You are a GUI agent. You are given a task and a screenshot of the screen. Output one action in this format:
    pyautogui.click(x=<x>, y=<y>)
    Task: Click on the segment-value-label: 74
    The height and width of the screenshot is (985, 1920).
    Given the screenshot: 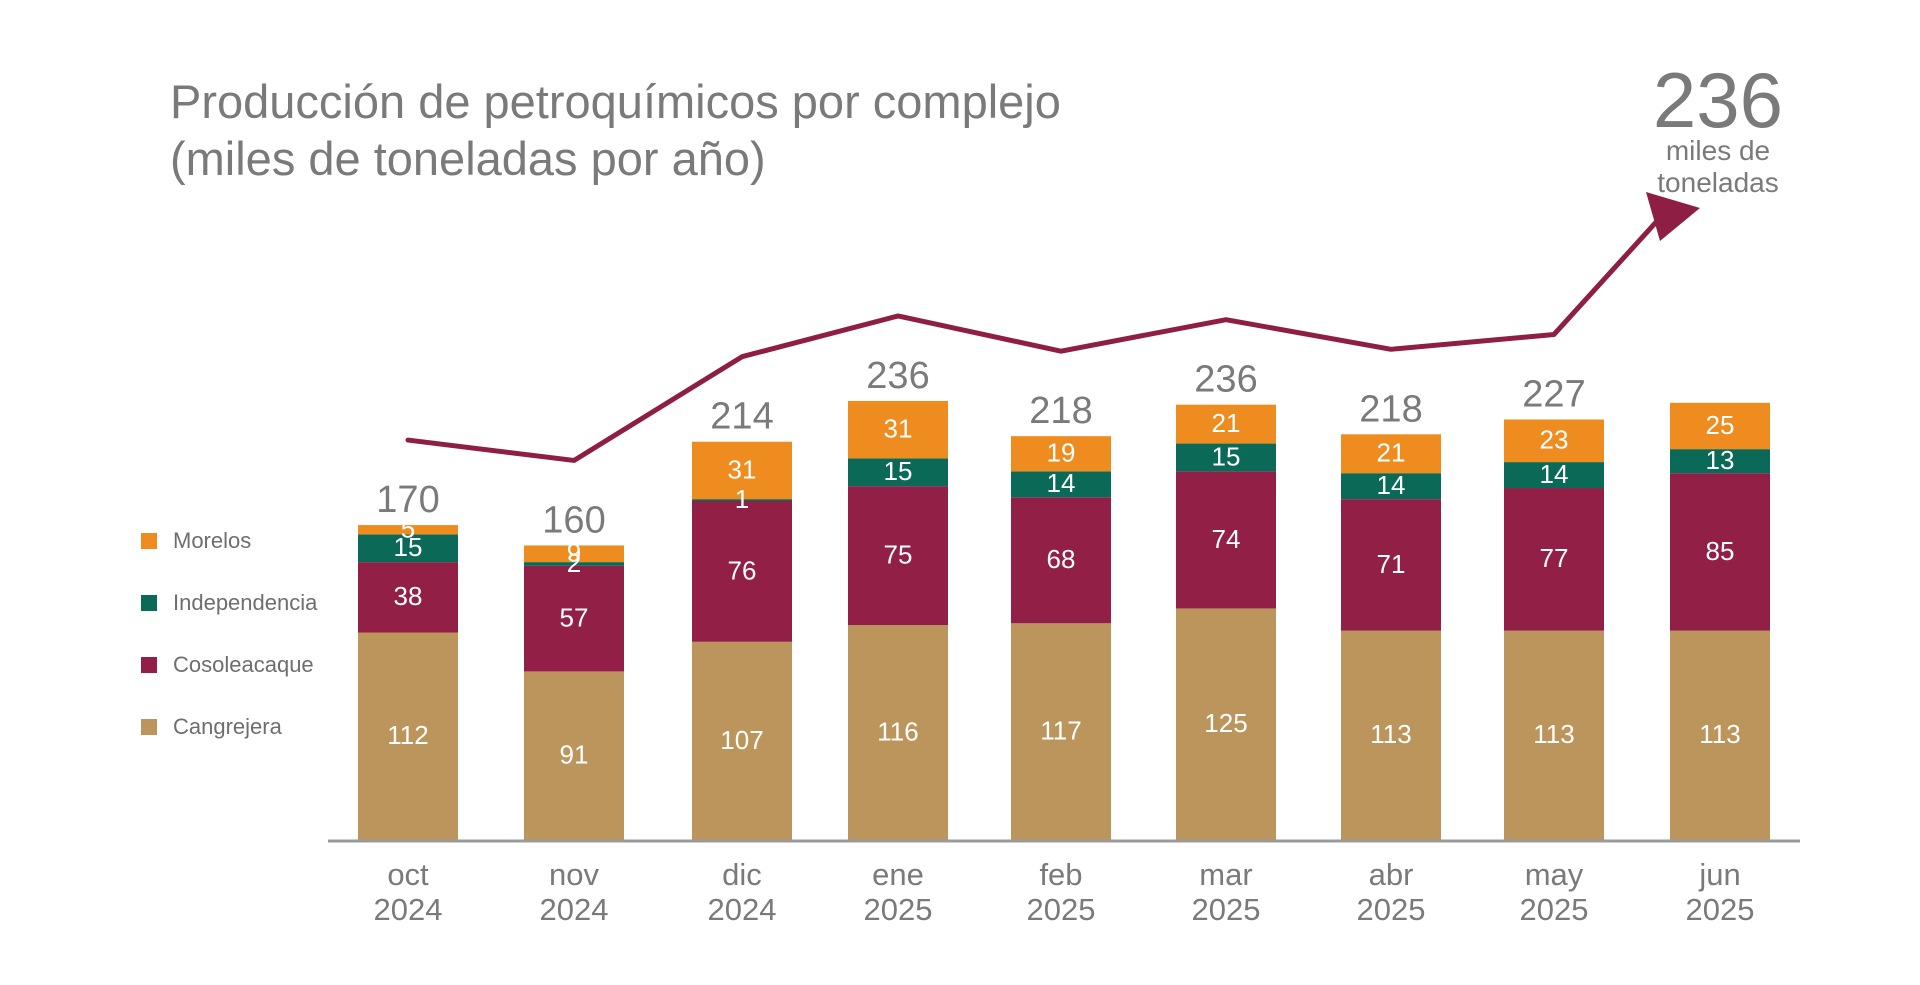 What is the action you would take?
    pyautogui.click(x=1226, y=539)
    